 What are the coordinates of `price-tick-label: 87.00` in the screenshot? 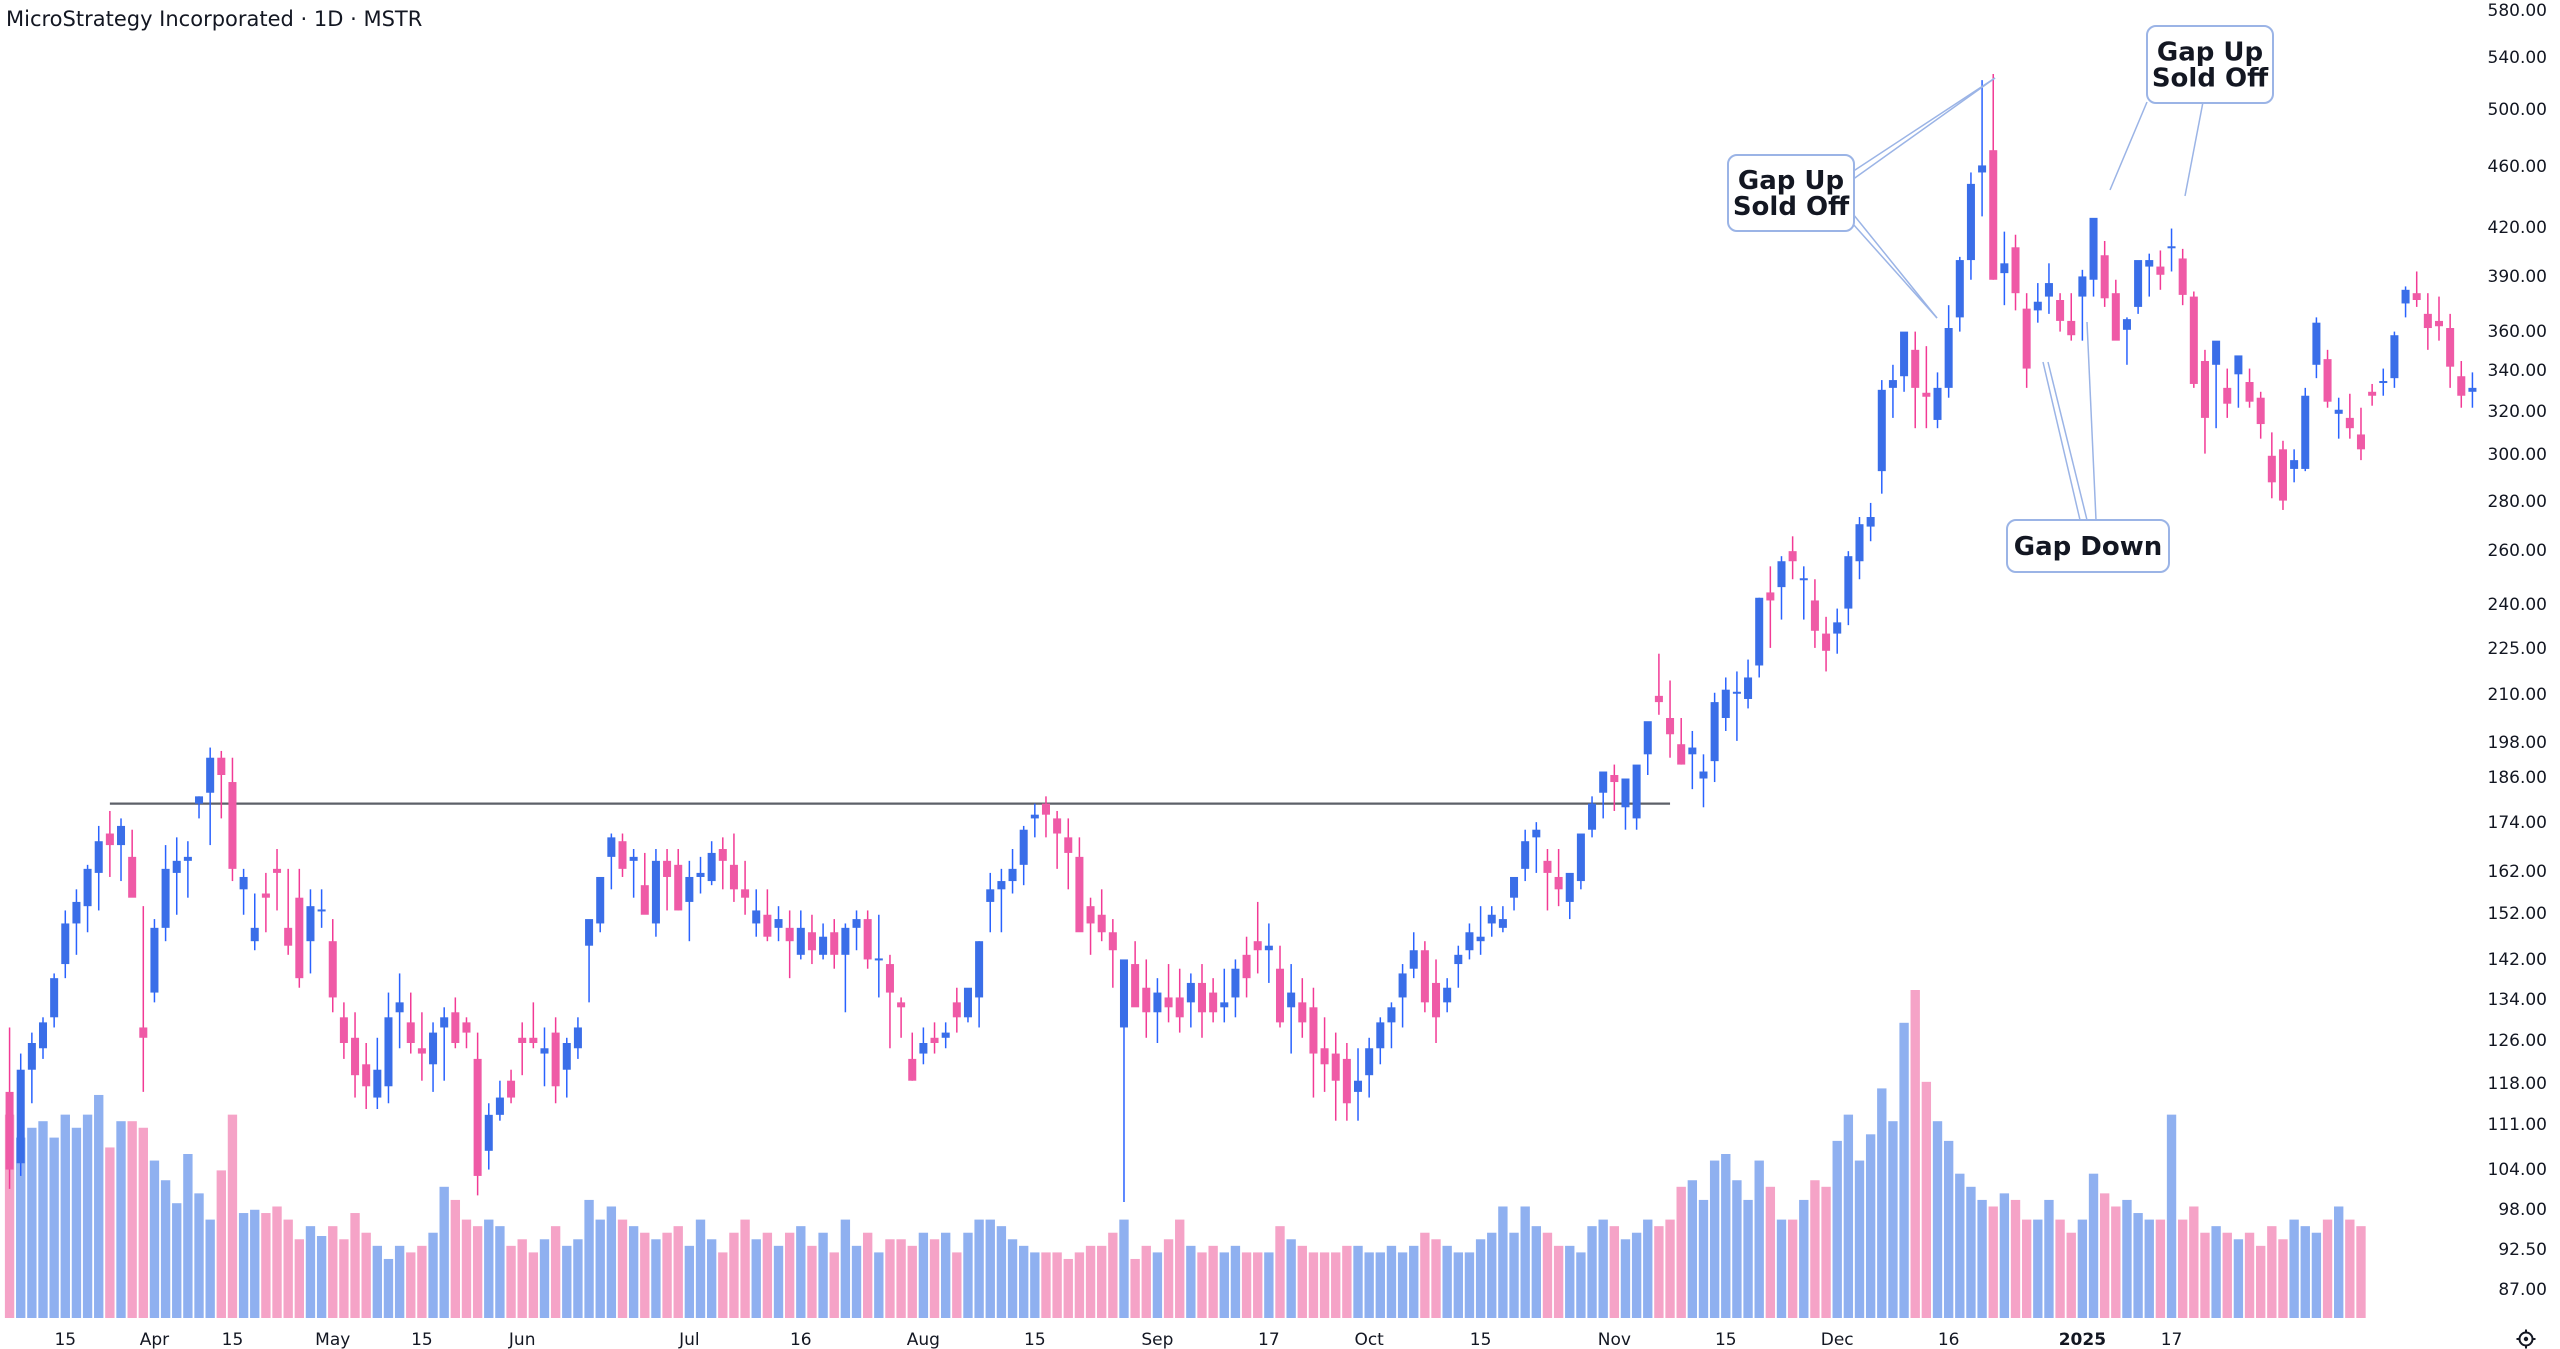 It's located at (2522, 1290).